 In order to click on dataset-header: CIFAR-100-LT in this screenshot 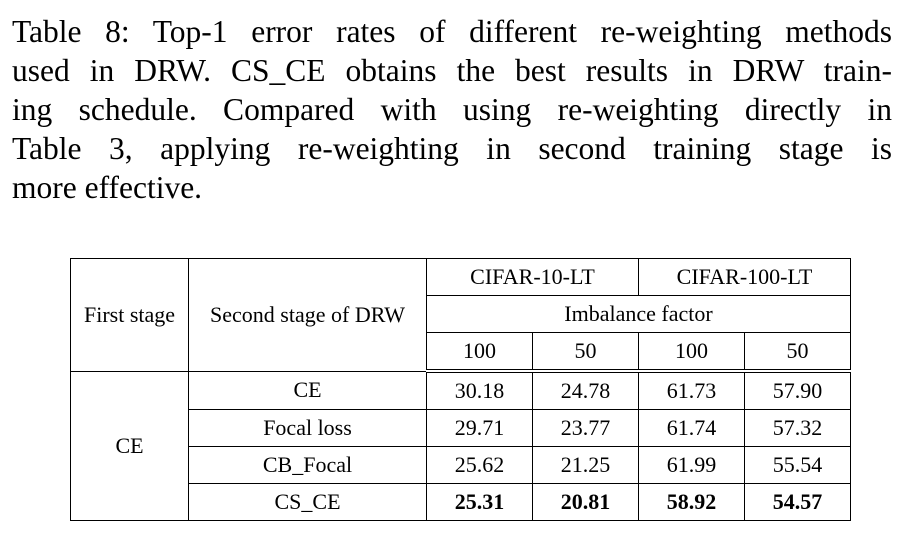, I will do `click(744, 277)`.